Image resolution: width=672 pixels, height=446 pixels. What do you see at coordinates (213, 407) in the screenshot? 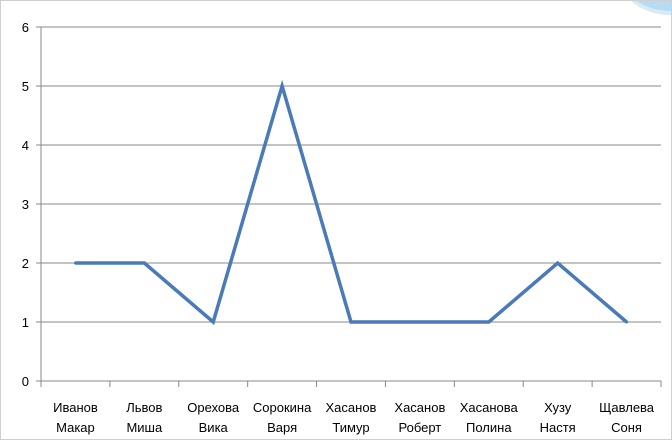
I see `x-tick-label: Орехова` at bounding box center [213, 407].